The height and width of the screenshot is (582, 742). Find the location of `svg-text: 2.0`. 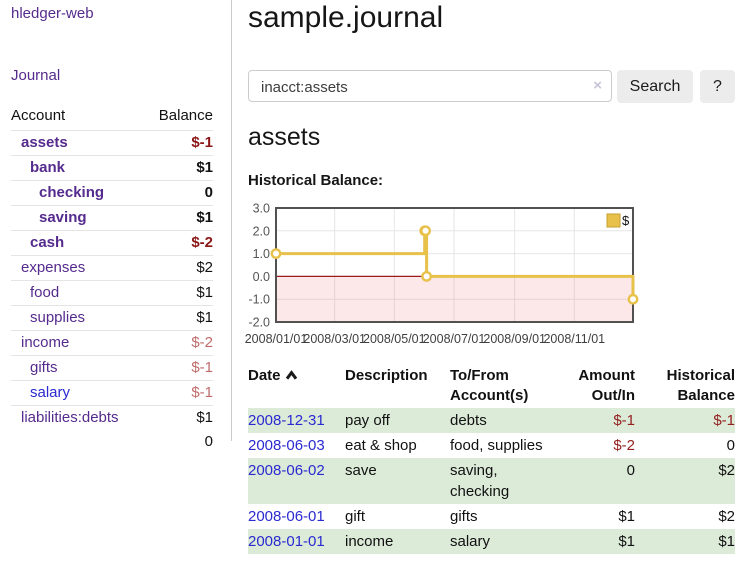

svg-text: 2.0 is located at coordinates (261, 231).